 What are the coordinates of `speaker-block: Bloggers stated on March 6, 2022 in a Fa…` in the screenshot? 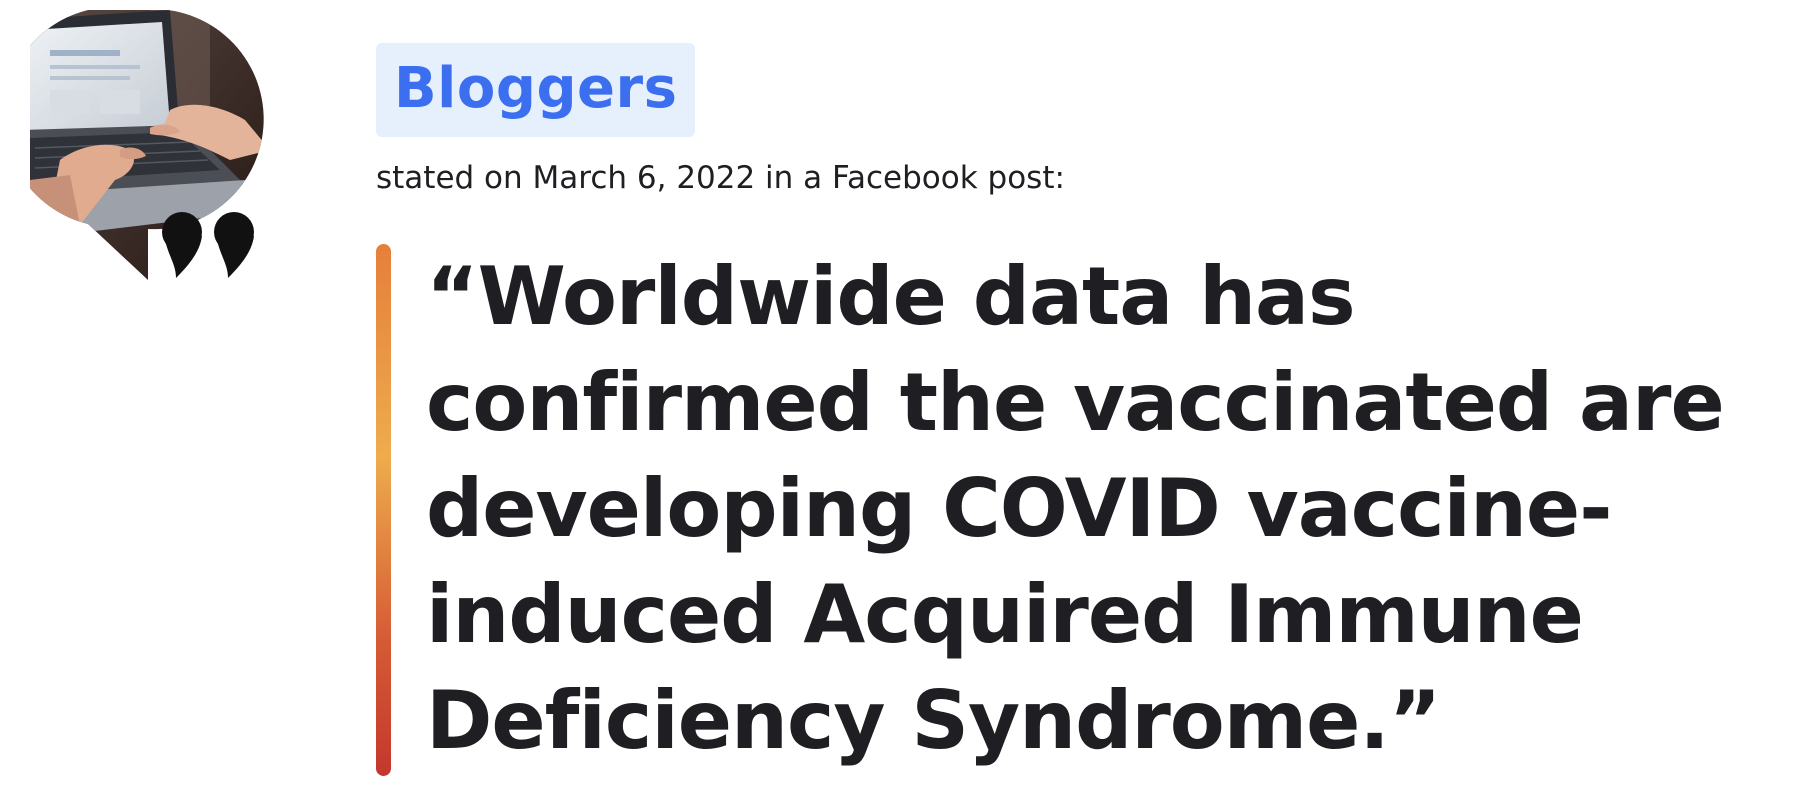 It's located at (720, 120).